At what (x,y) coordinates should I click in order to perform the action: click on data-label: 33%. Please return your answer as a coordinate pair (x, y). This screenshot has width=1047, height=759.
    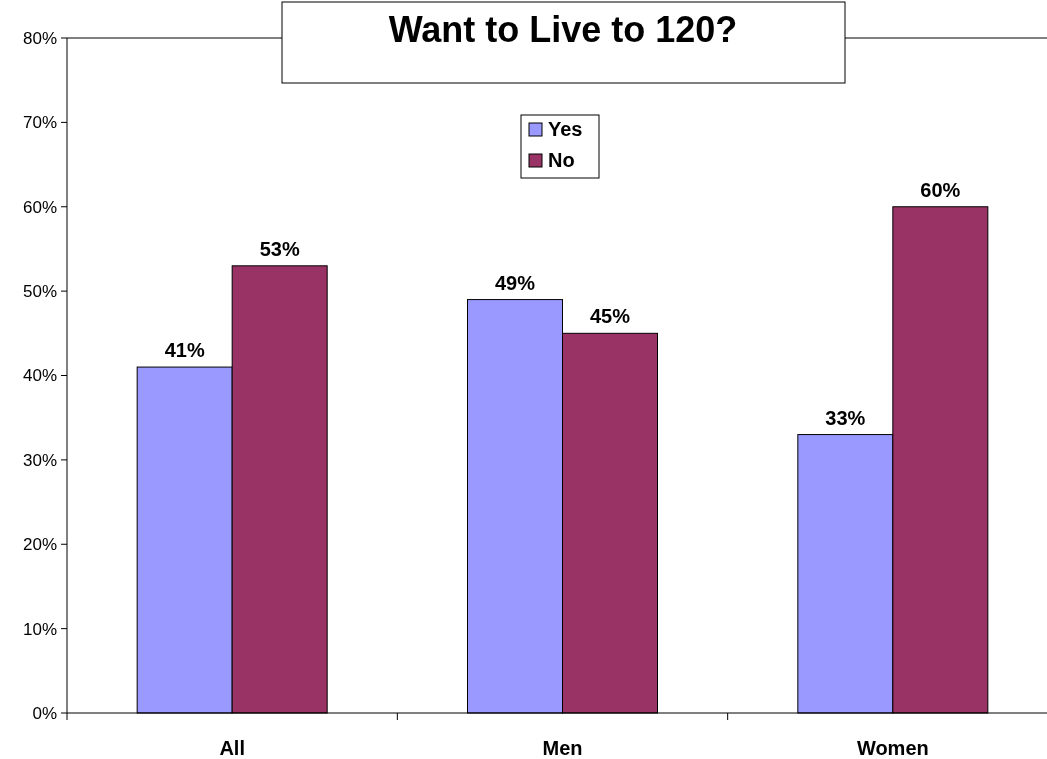
    Looking at the image, I should click on (845, 417).